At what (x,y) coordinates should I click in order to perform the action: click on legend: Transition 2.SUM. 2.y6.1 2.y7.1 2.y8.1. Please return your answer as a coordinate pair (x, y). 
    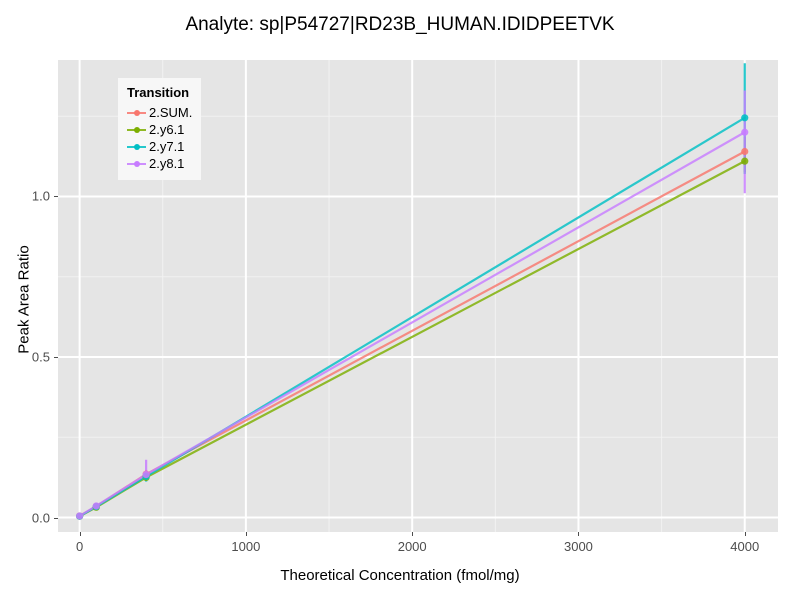
    Looking at the image, I should click on (160, 129).